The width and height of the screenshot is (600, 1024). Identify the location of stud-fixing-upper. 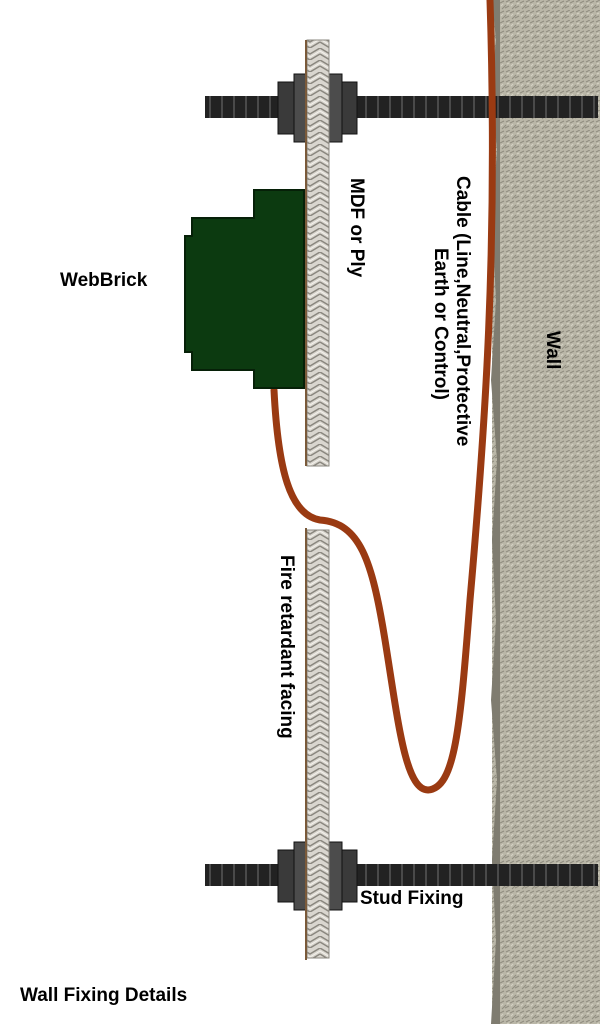
(401, 108).